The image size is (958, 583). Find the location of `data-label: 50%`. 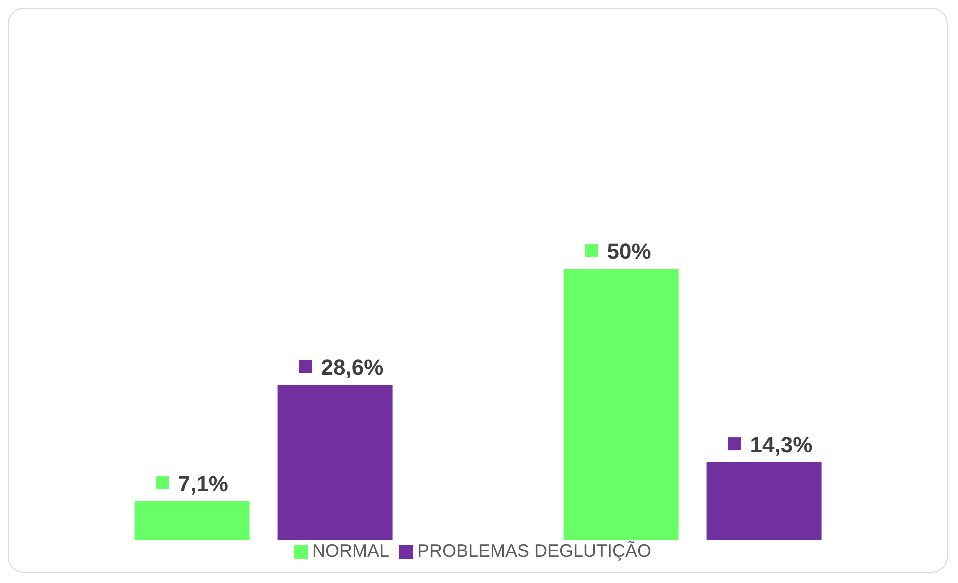

data-label: 50% is located at coordinates (629, 251).